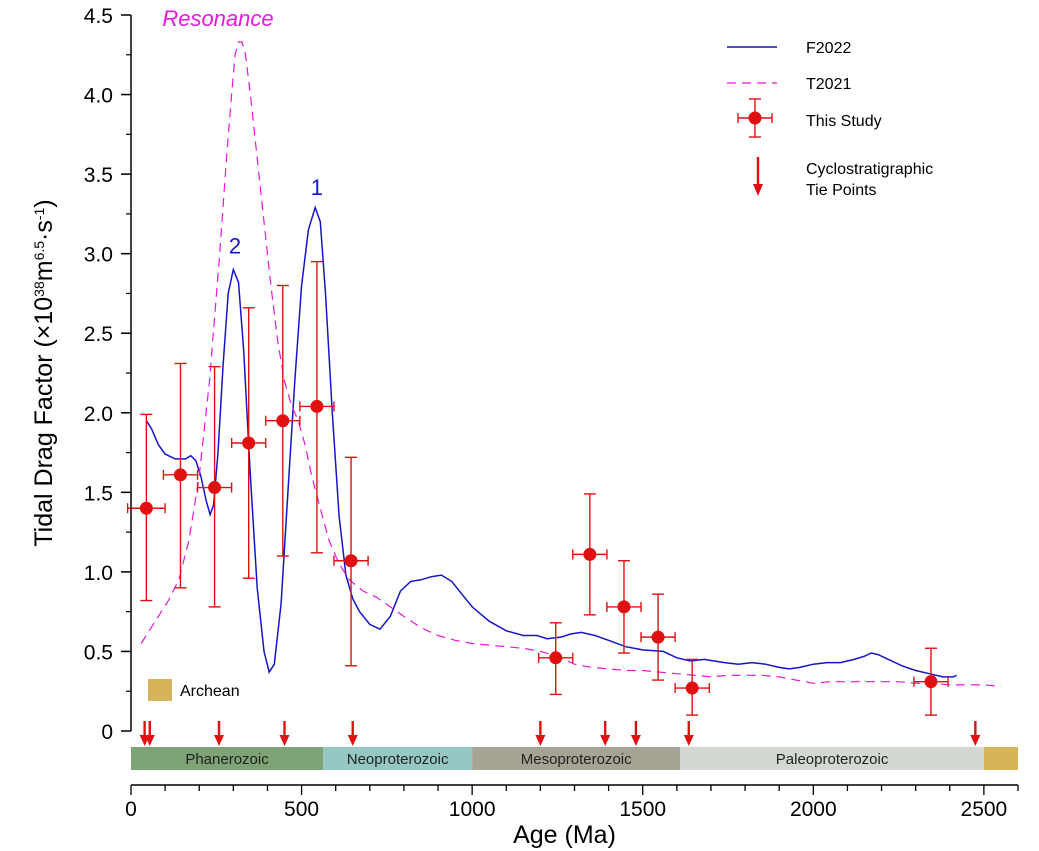 This screenshot has width=1039, height=851. I want to click on era-label-neoproterozoic: Neoproterozoic, so click(398, 759).